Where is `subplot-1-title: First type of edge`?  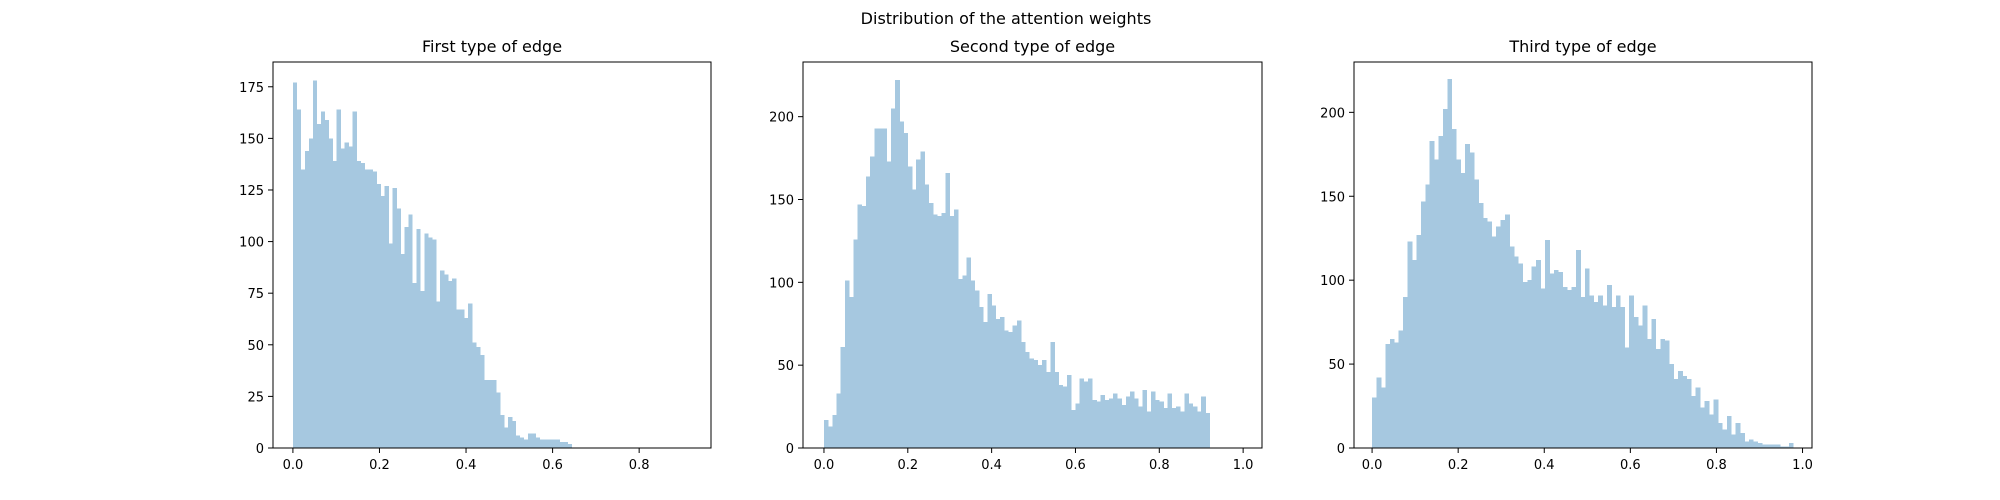 subplot-1-title: First type of edge is located at coordinates (492, 46).